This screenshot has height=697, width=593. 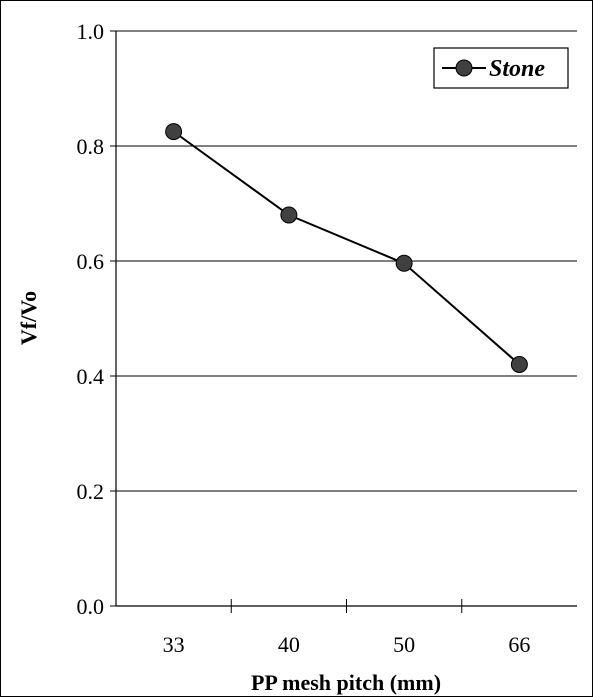 I want to click on legend-marker-sample, so click(x=464, y=68).